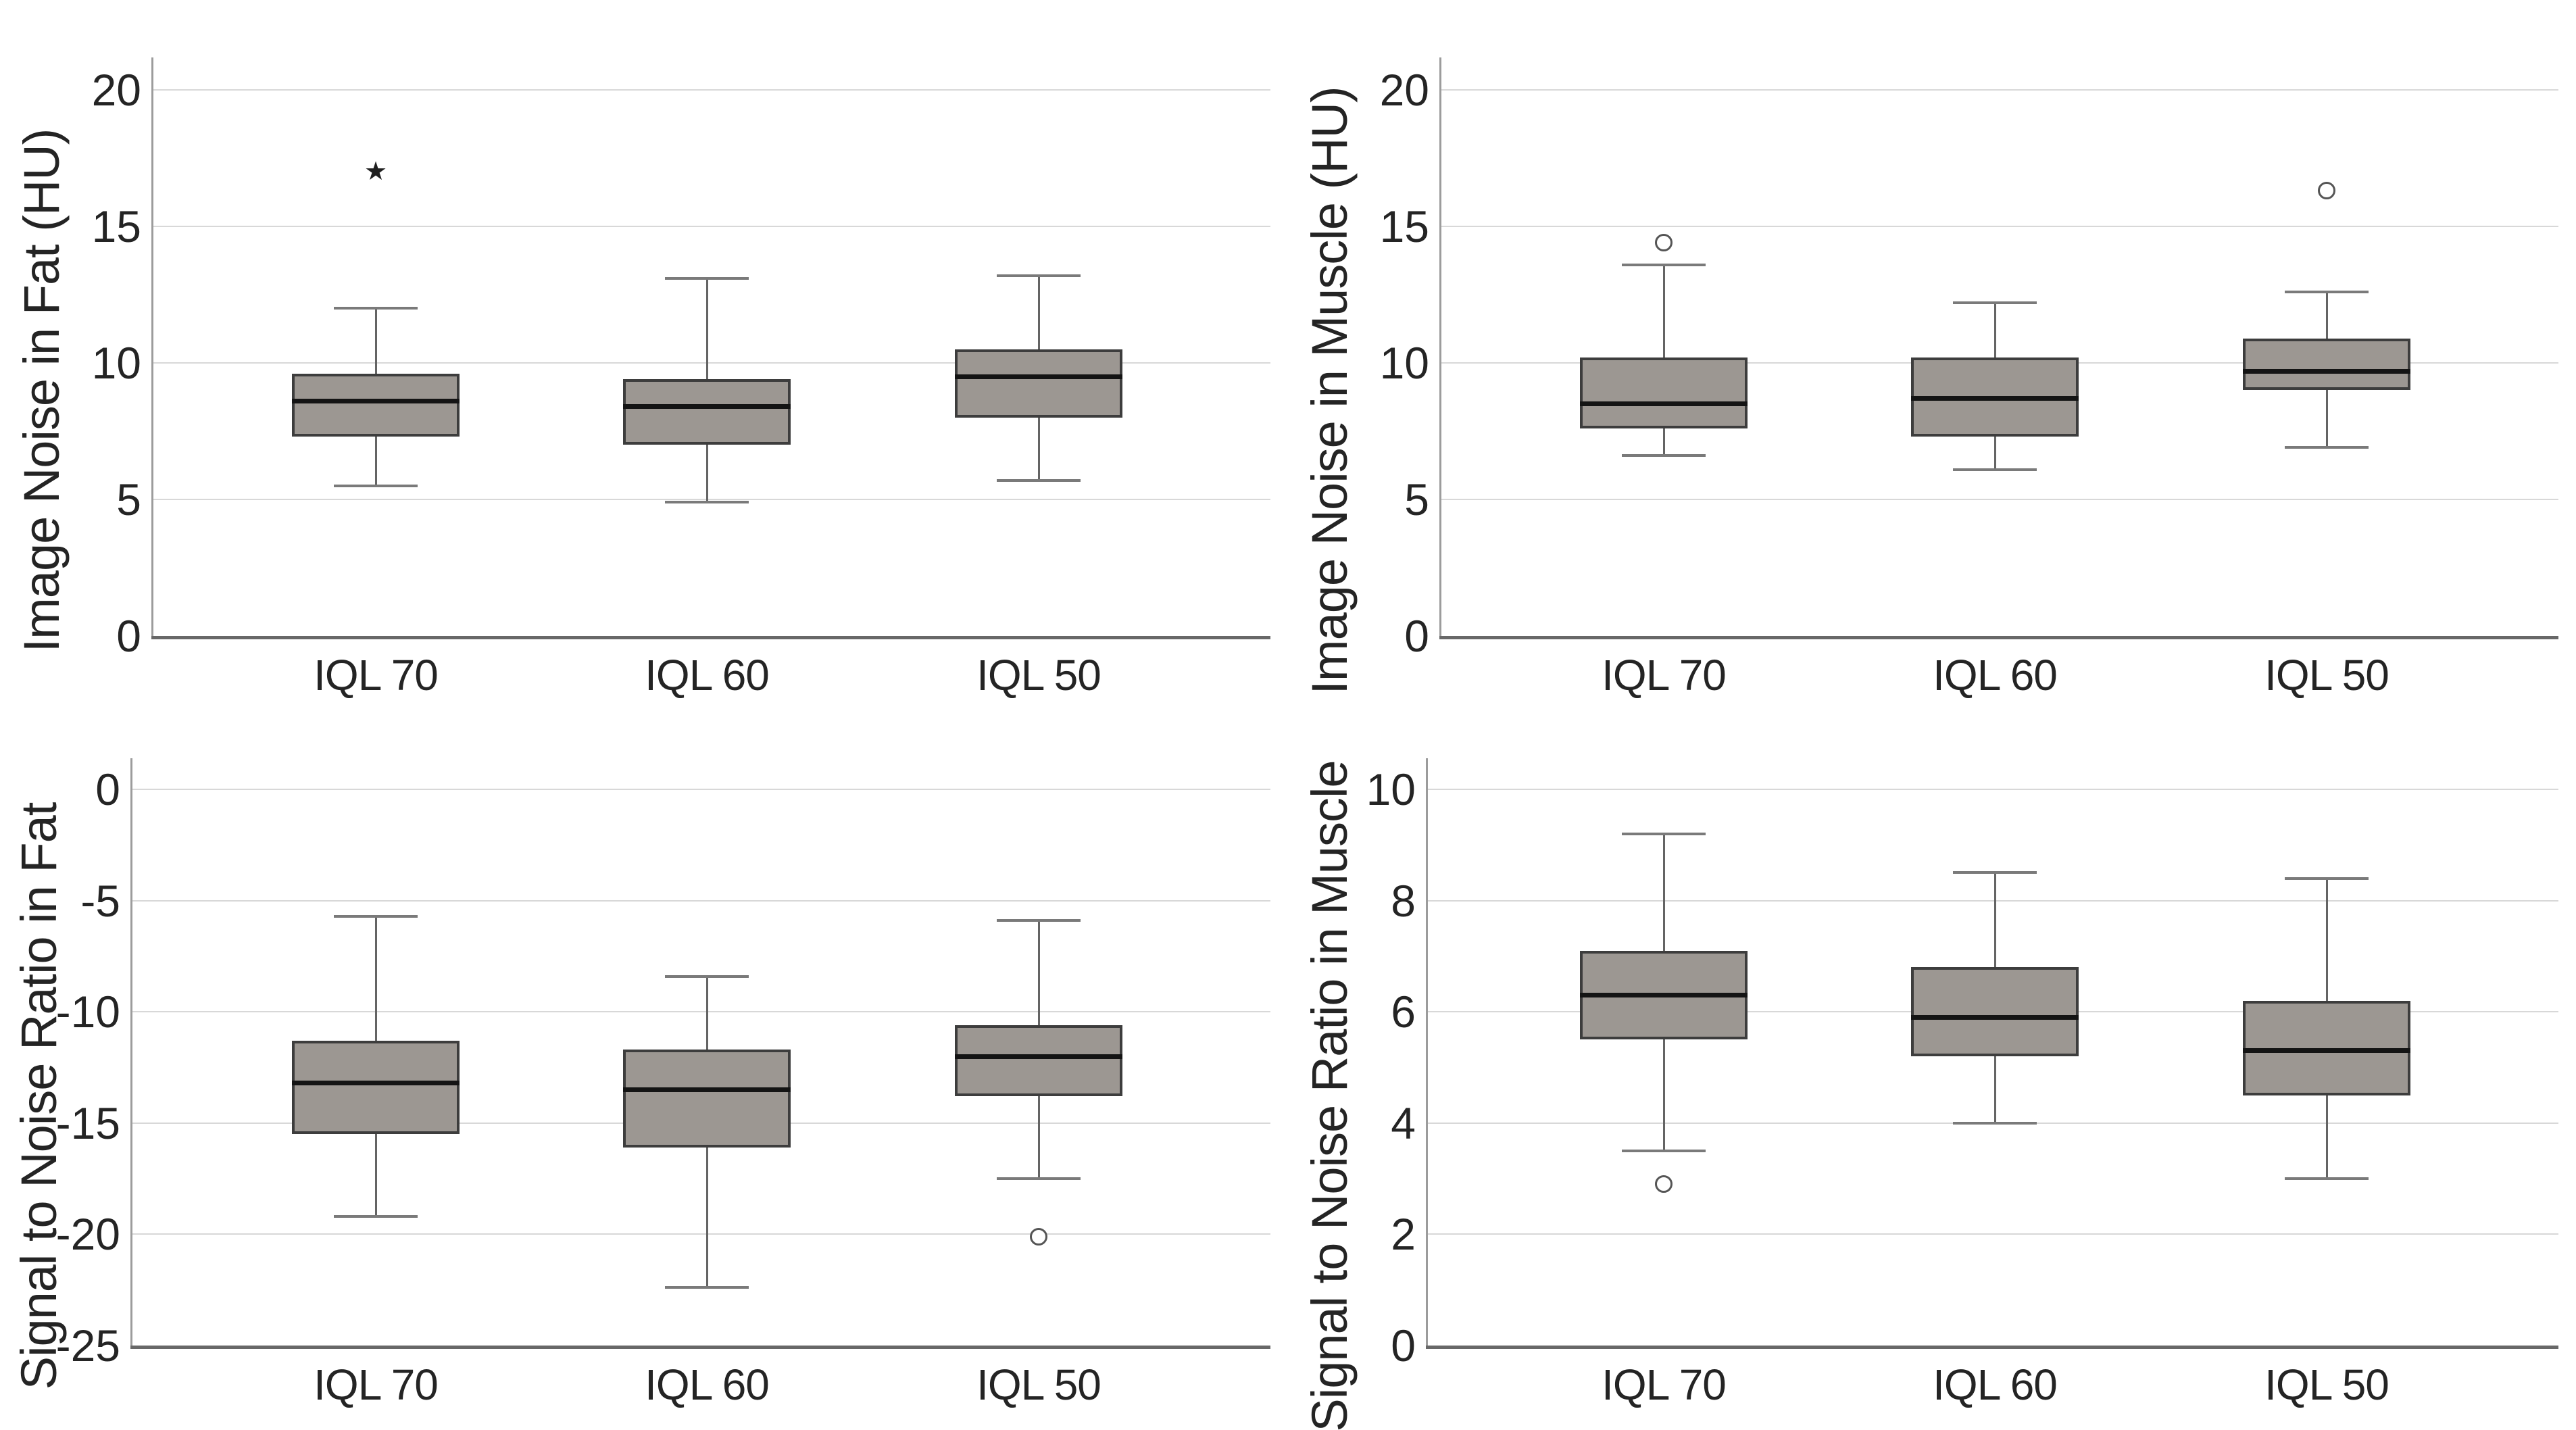 This screenshot has width=2576, height=1430. What do you see at coordinates (100, 900) in the screenshot?
I see `y-tick-label: -5` at bounding box center [100, 900].